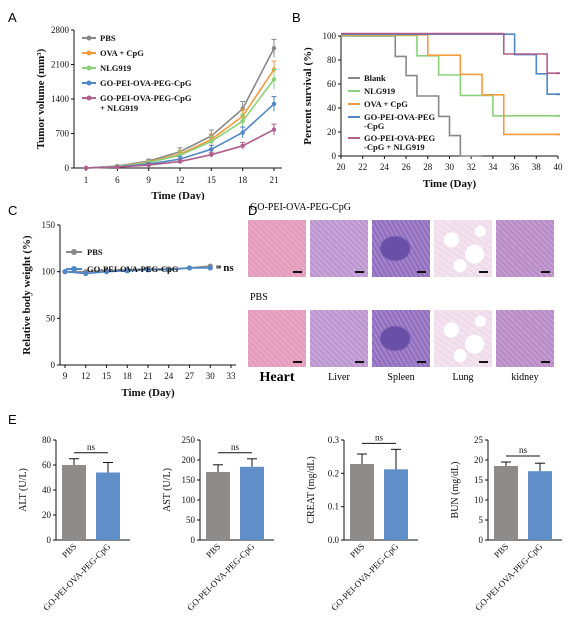 This screenshot has width=572, height=628. I want to click on c-x-axis-label: Time (Day), so click(148, 393).